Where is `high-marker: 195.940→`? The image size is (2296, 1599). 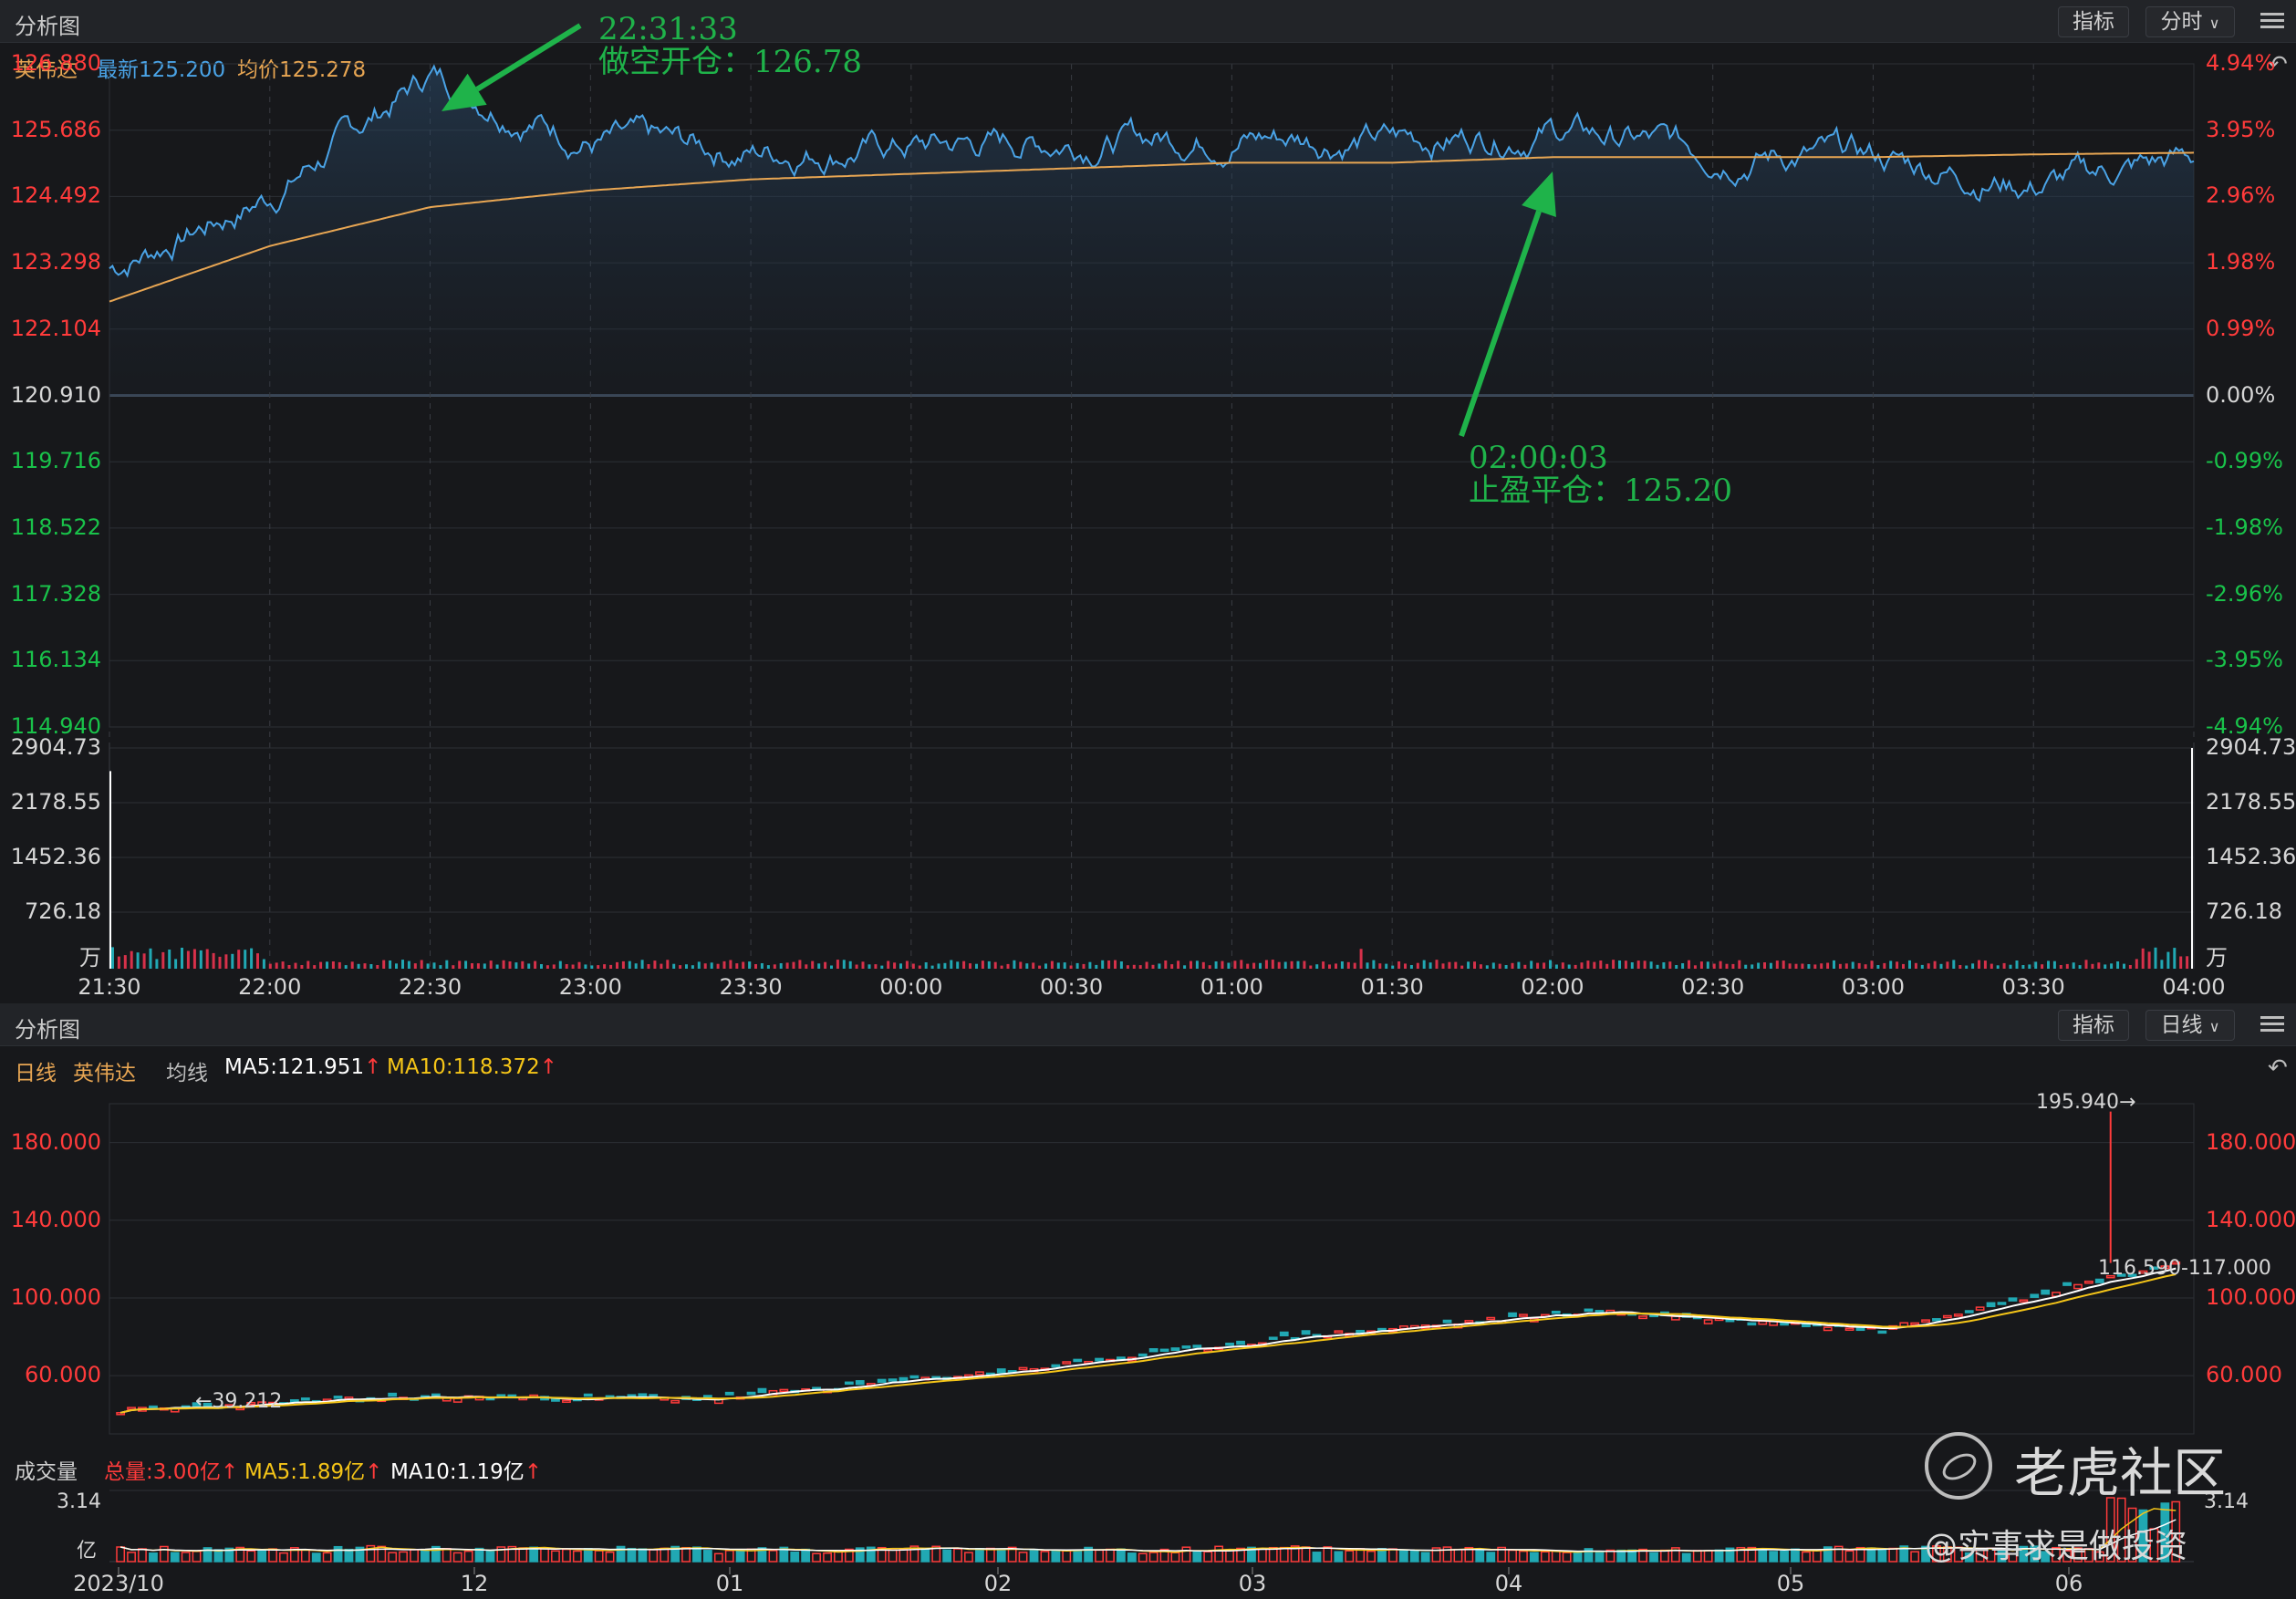 high-marker: 195.940→ is located at coordinates (2086, 1102).